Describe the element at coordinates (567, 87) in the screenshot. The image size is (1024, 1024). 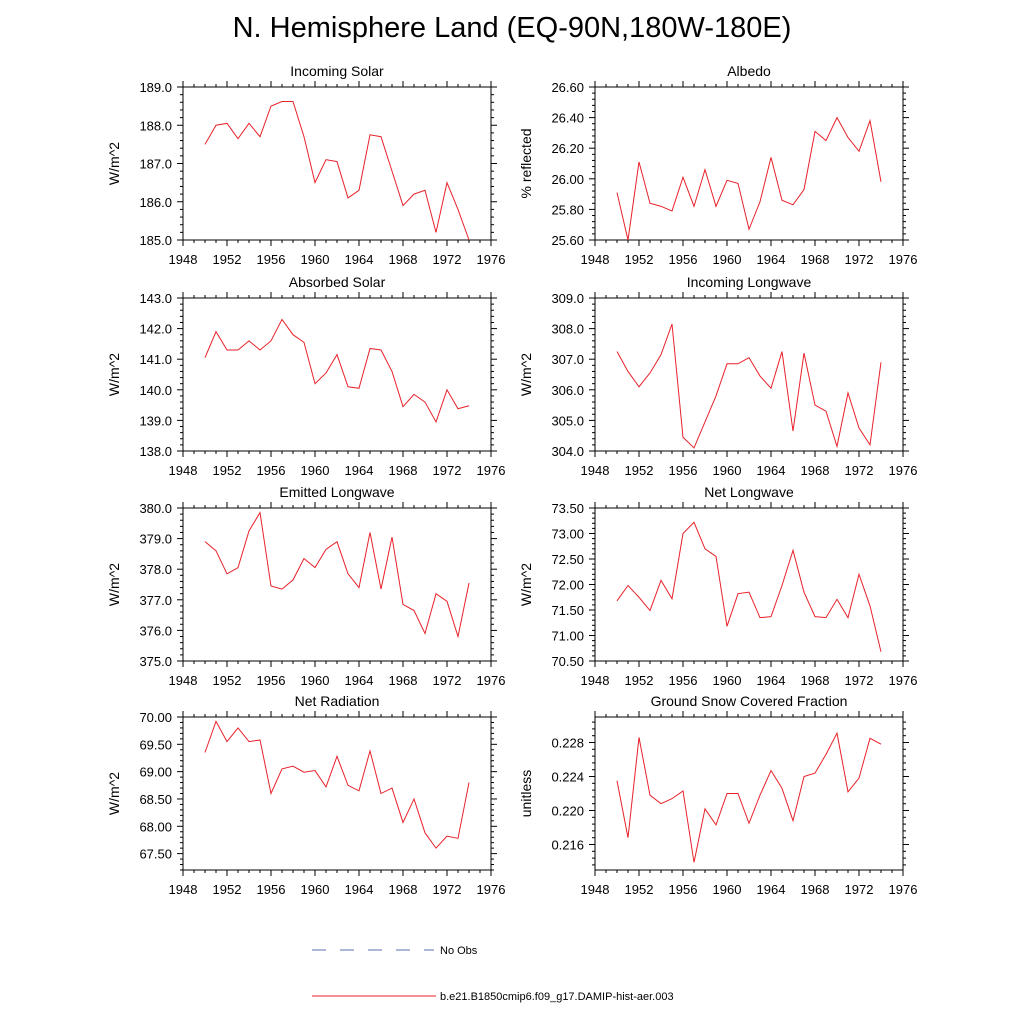
I see `y-tick-label: 26.60` at that location.